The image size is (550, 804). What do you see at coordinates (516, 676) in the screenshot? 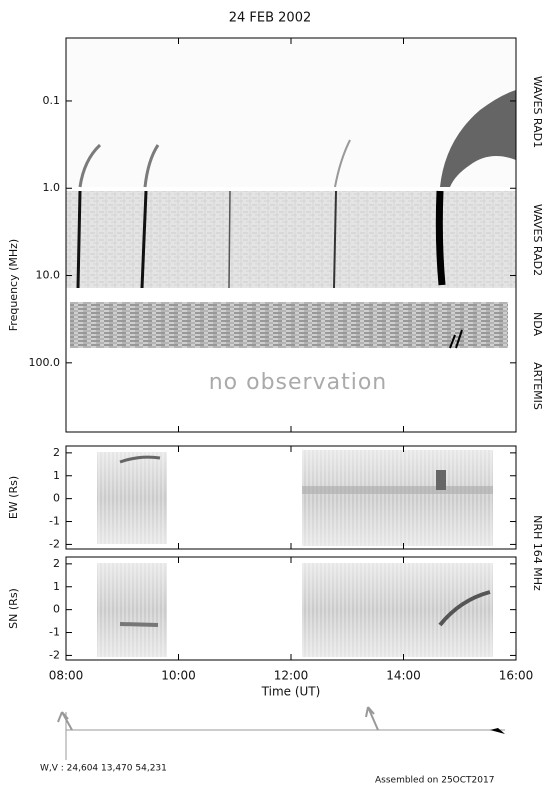
I see `x-tick-label: 16:00` at bounding box center [516, 676].